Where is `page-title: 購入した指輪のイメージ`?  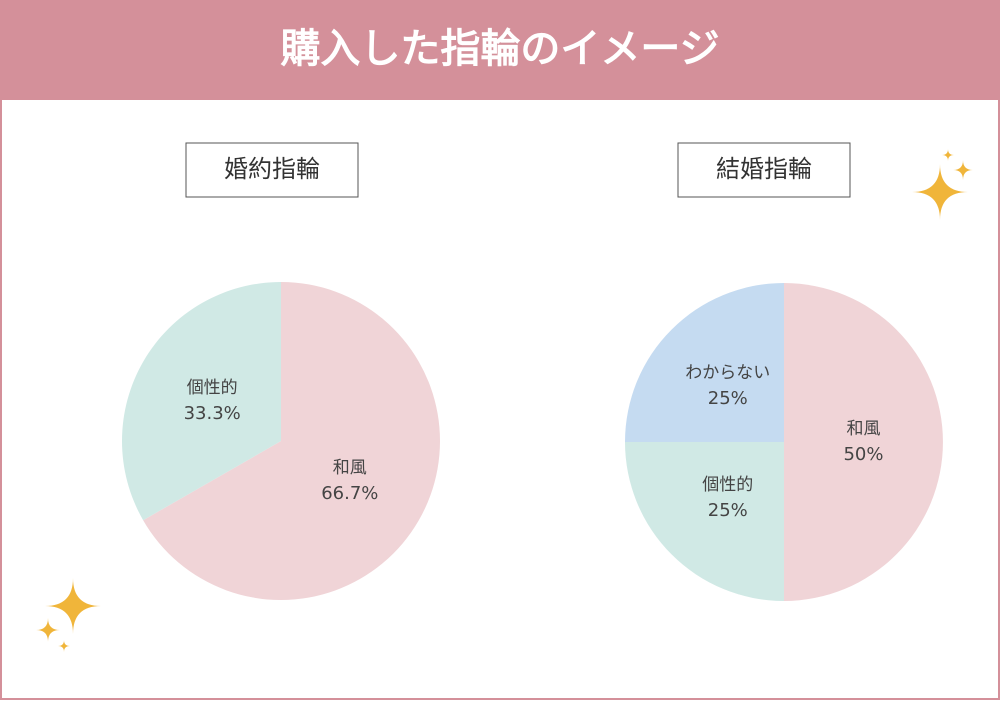 page-title: 購入した指輪のイメージ is located at coordinates (499, 48).